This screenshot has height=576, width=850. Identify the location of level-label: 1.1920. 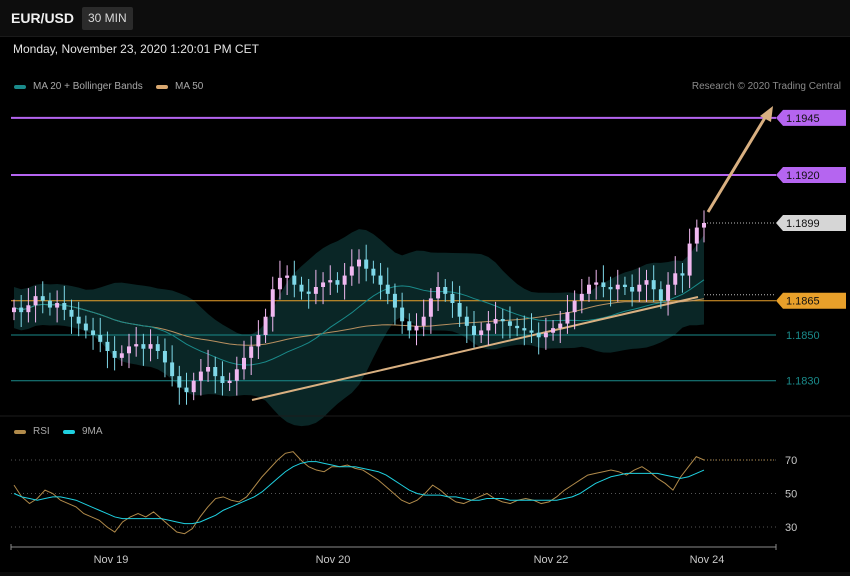
(803, 176).